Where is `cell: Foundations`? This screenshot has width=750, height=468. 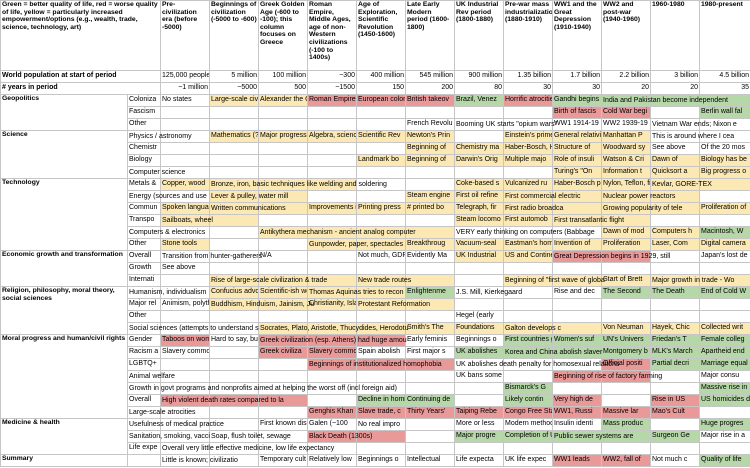
cell: Foundations is located at coordinates (479, 328).